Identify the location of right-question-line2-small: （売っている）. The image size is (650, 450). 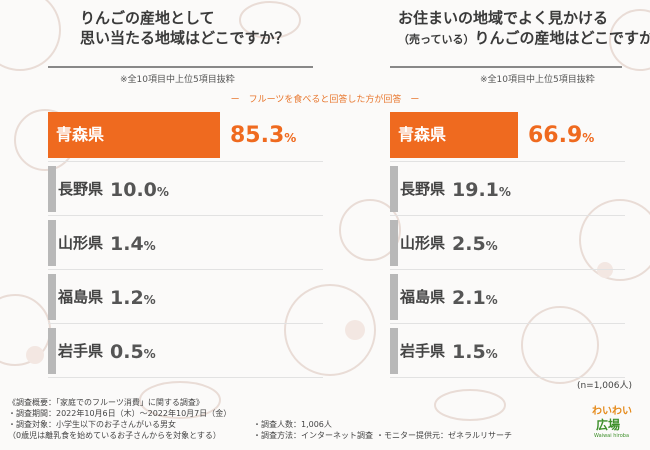
(436, 39).